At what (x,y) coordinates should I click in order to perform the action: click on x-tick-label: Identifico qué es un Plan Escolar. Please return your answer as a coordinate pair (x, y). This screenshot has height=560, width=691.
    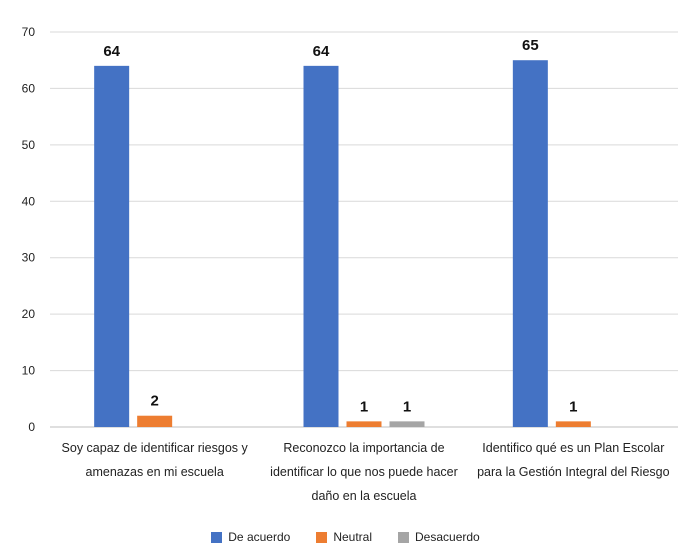
    Looking at the image, I should click on (573, 448).